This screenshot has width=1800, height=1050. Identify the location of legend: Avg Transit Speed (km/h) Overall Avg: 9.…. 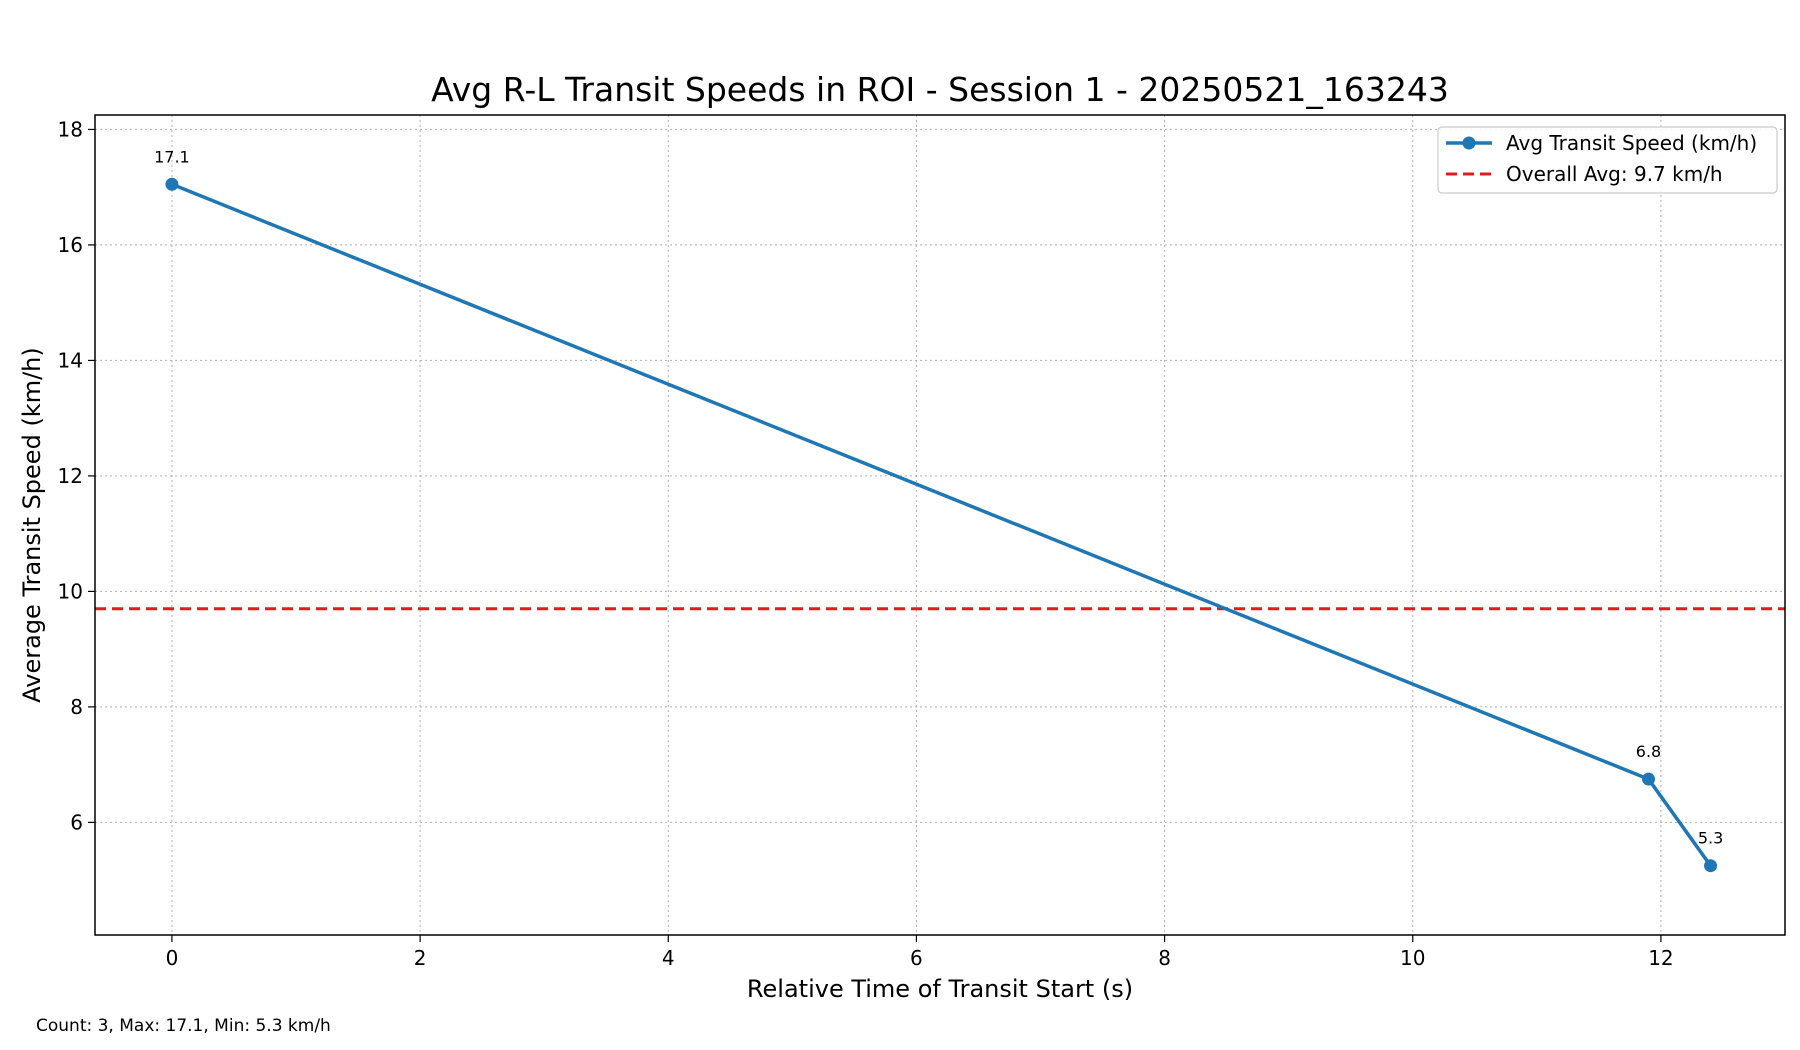
(1607, 160).